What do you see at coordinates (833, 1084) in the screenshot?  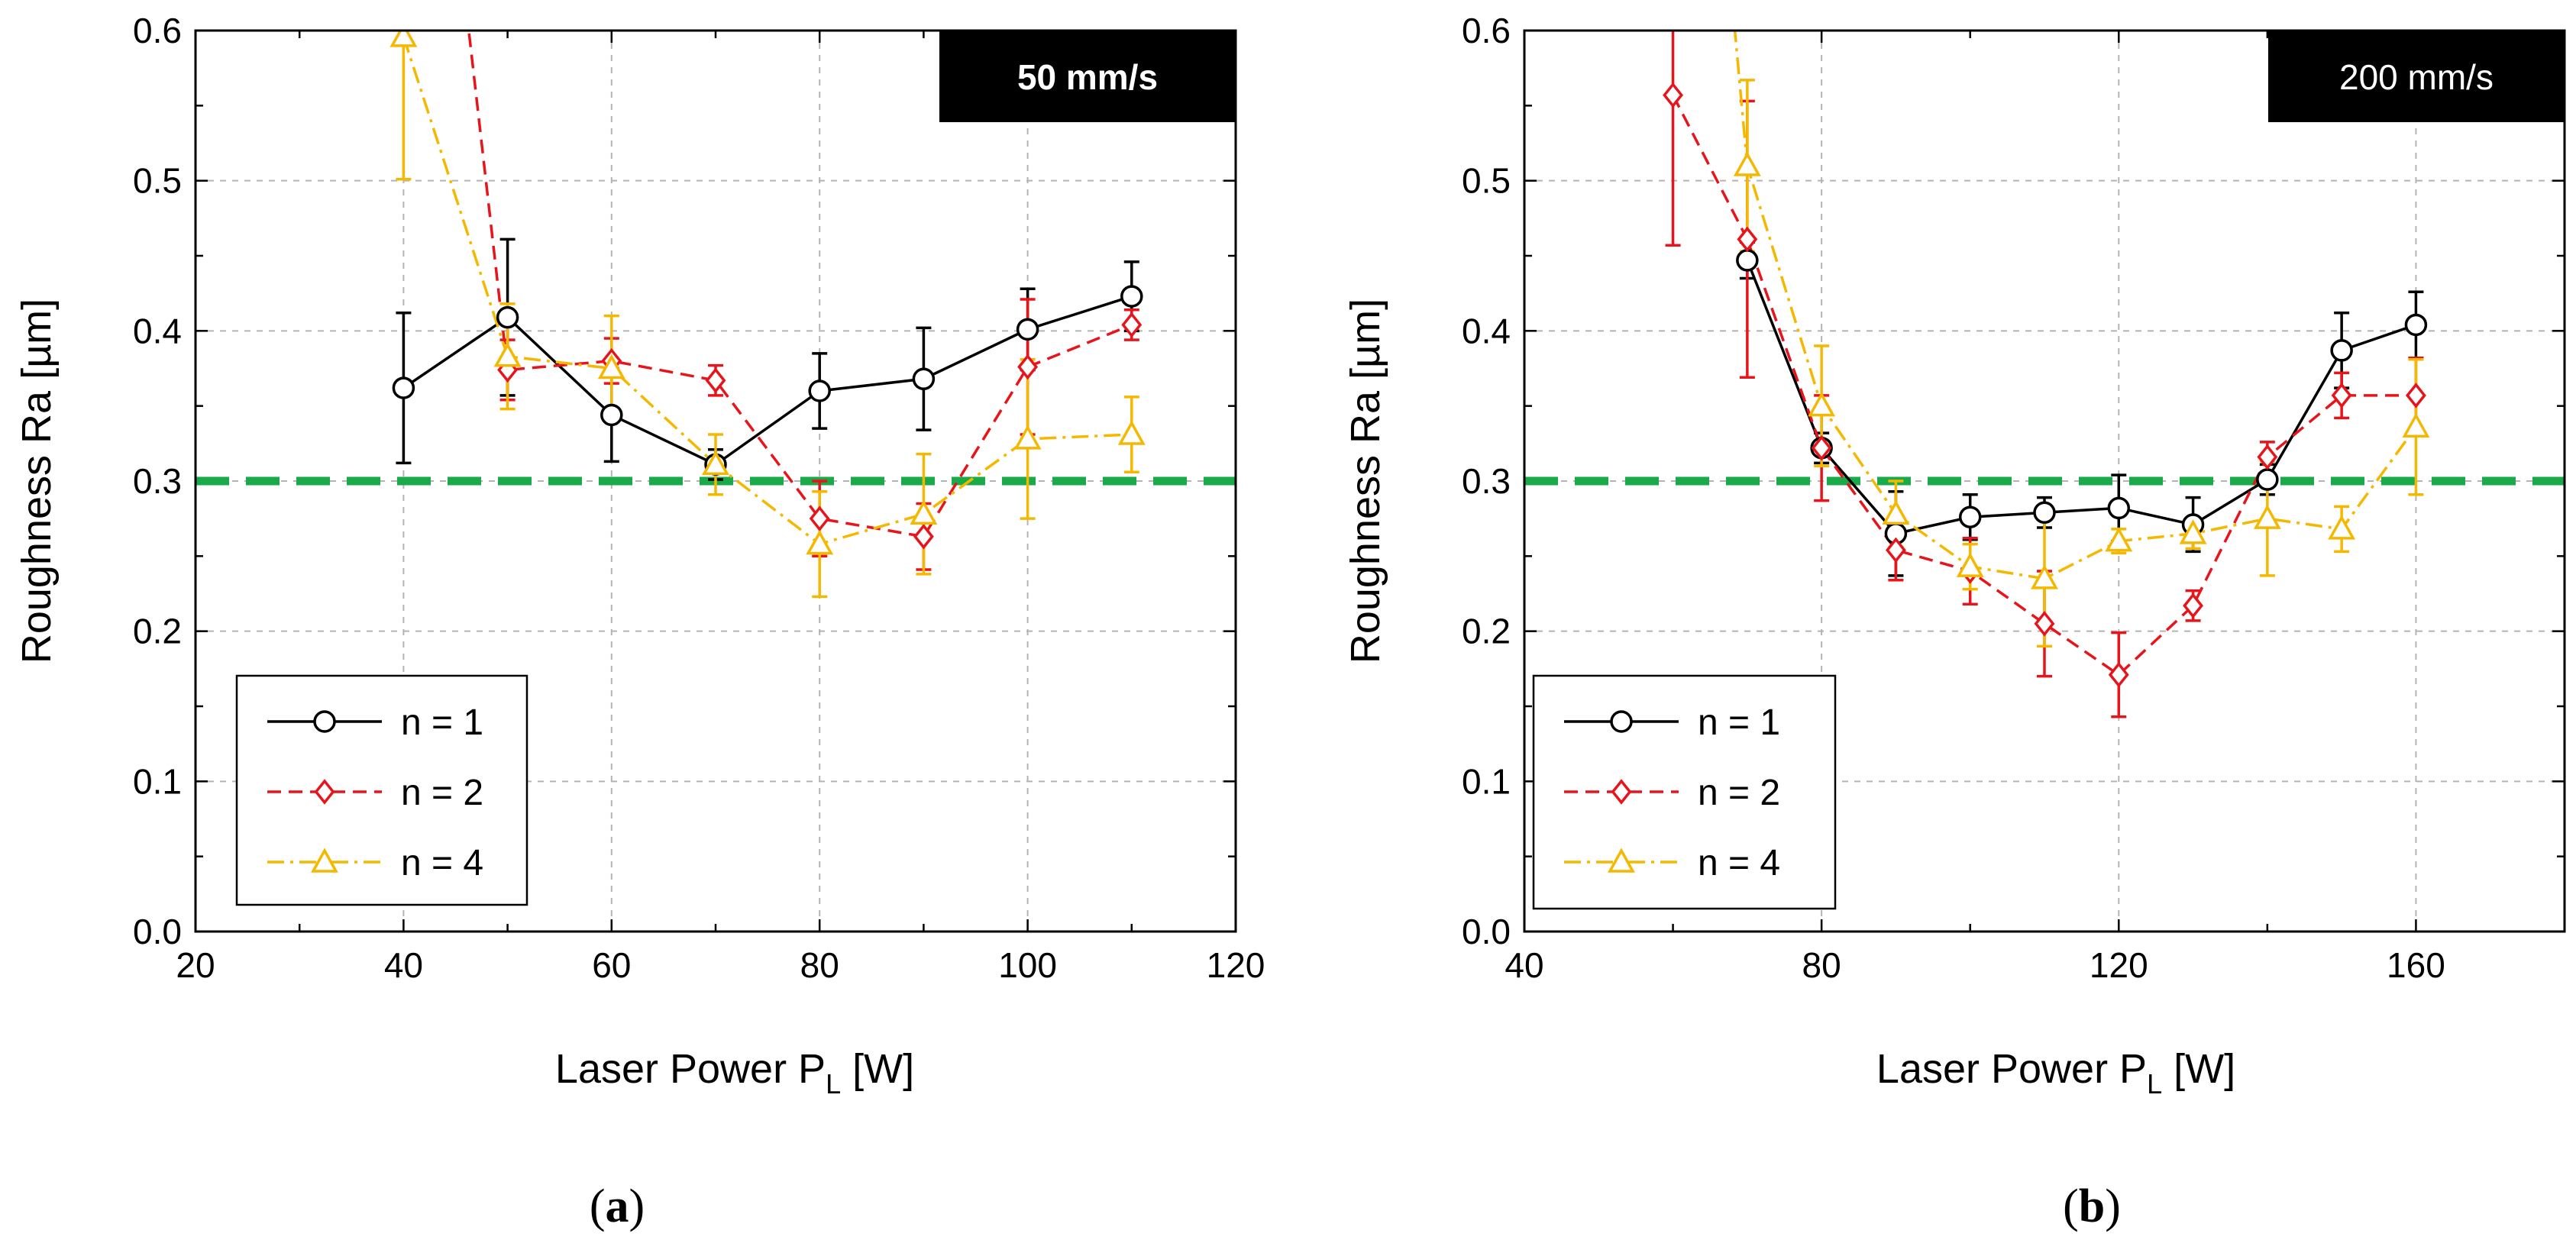 I see `x-axis-title-subscript: L` at bounding box center [833, 1084].